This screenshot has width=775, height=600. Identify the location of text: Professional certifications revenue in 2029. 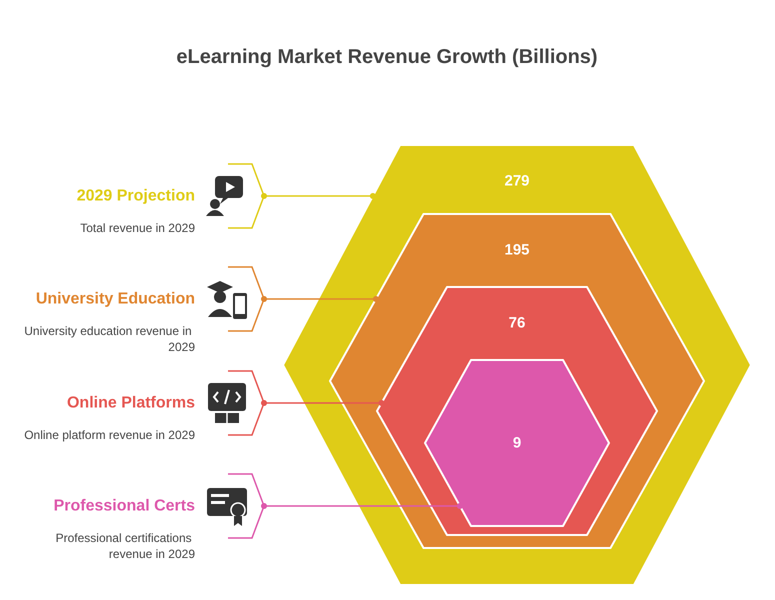
(126, 546).